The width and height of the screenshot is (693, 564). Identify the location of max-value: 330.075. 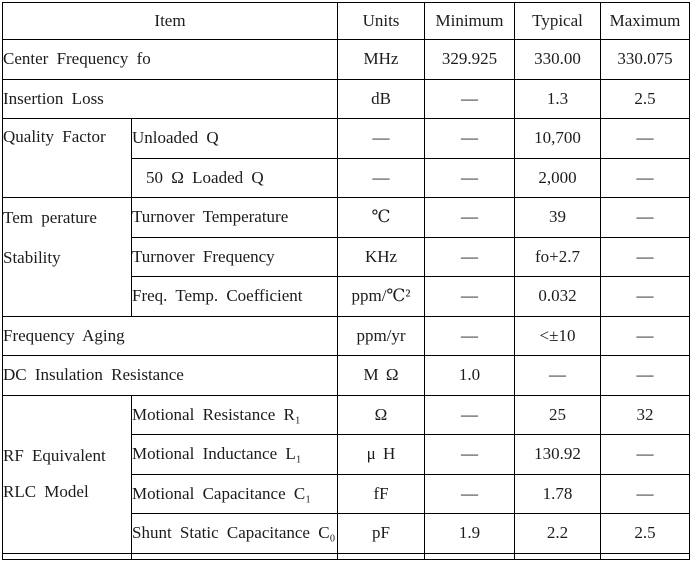
(645, 59).